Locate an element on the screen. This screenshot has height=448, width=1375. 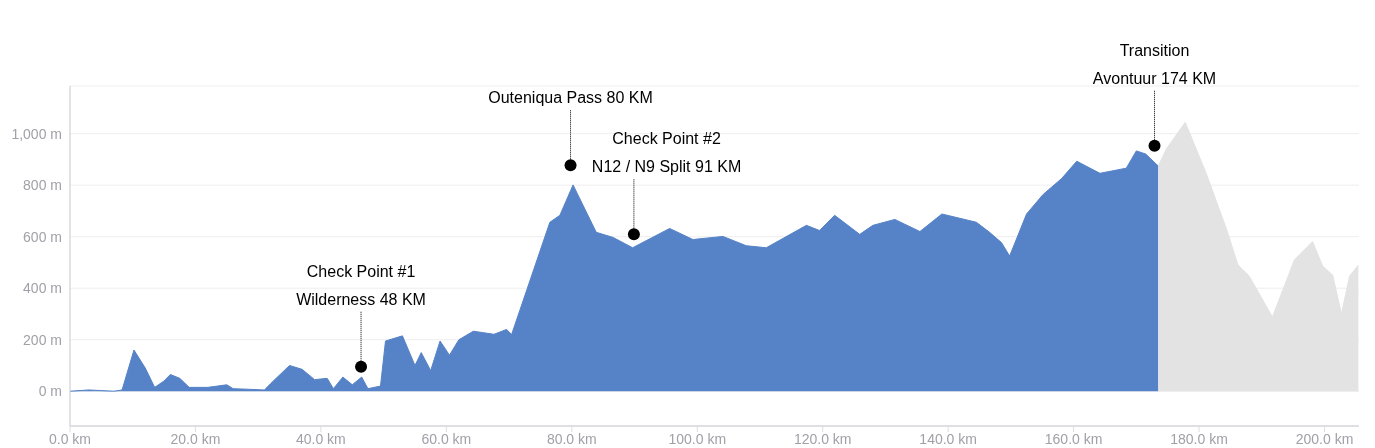
x-tick-label: 40.0 km is located at coordinates (320, 438).